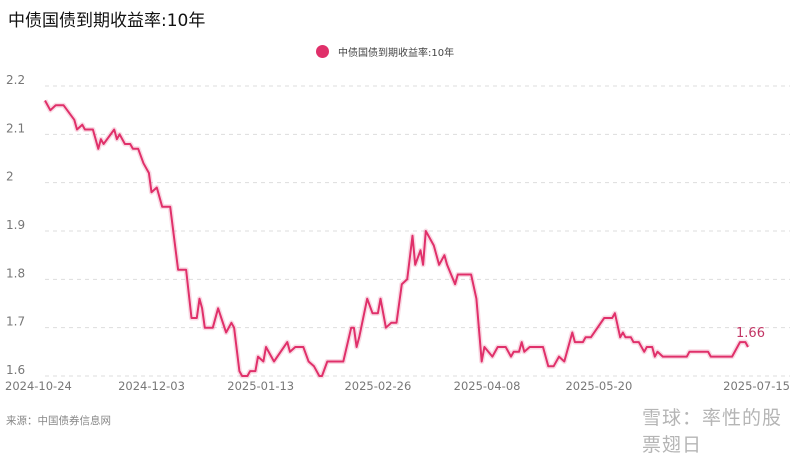 This screenshot has height=457, width=800. What do you see at coordinates (58, 420) in the screenshot?
I see `source-note: 来源：中国债券信息网` at bounding box center [58, 420].